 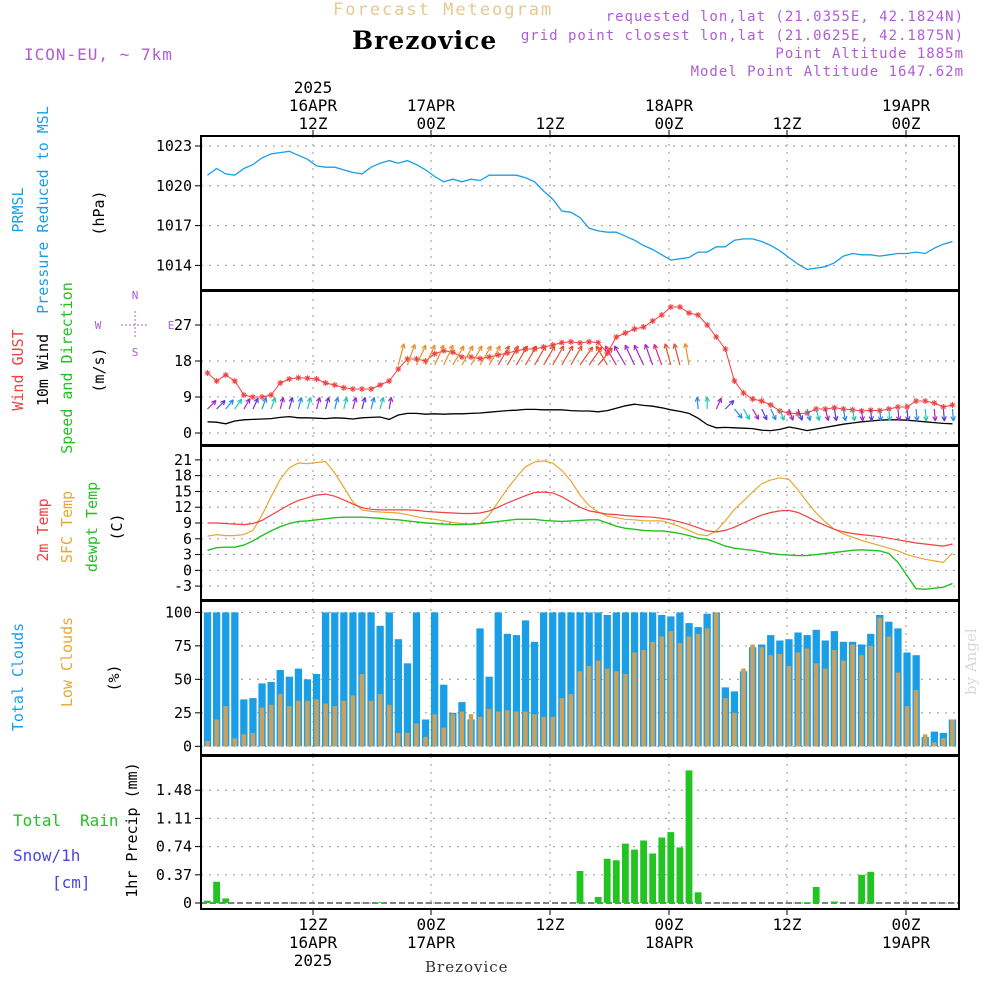 What do you see at coordinates (98, 325) in the screenshot?
I see `compass-w: W` at bounding box center [98, 325].